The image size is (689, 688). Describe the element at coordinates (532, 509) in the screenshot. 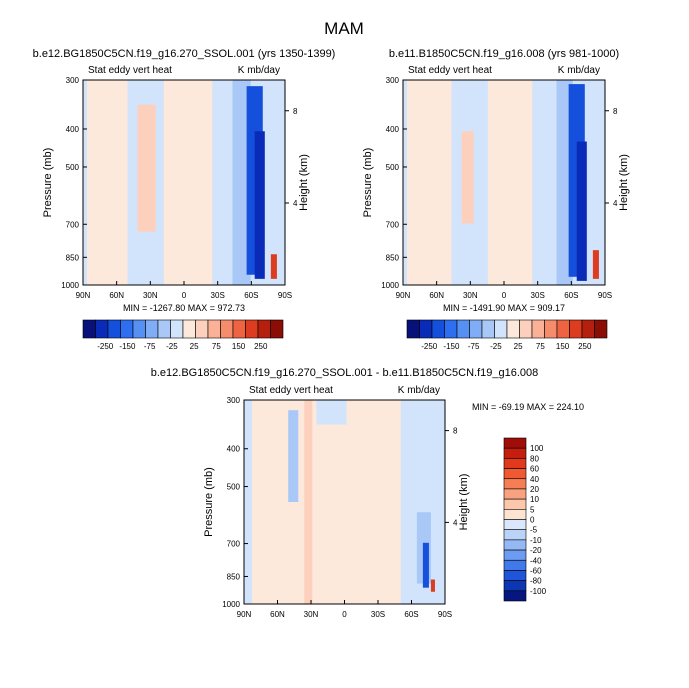

I see `colorbar-label: 5` at that location.